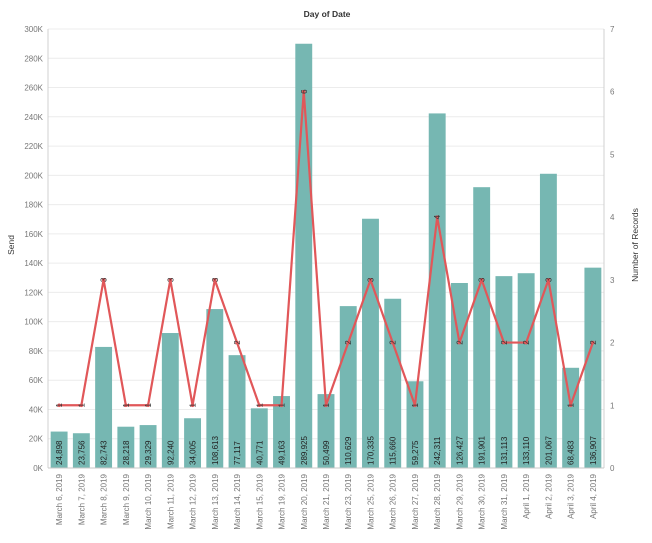  Describe the element at coordinates (59, 499) in the screenshot. I see `x-tick-label: March 6, 2019` at that location.